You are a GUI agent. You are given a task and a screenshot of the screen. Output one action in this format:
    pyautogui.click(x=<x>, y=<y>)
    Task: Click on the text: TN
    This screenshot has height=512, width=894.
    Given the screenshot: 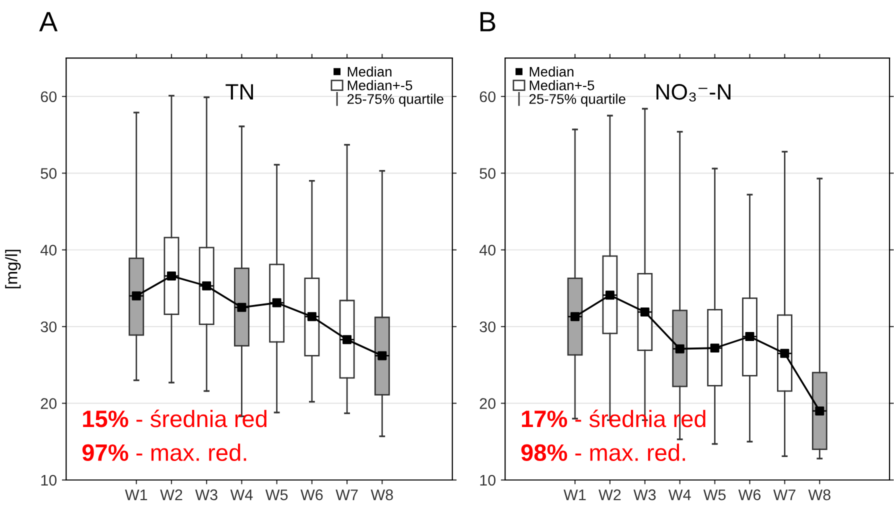 What is the action you would take?
    pyautogui.click(x=239, y=92)
    